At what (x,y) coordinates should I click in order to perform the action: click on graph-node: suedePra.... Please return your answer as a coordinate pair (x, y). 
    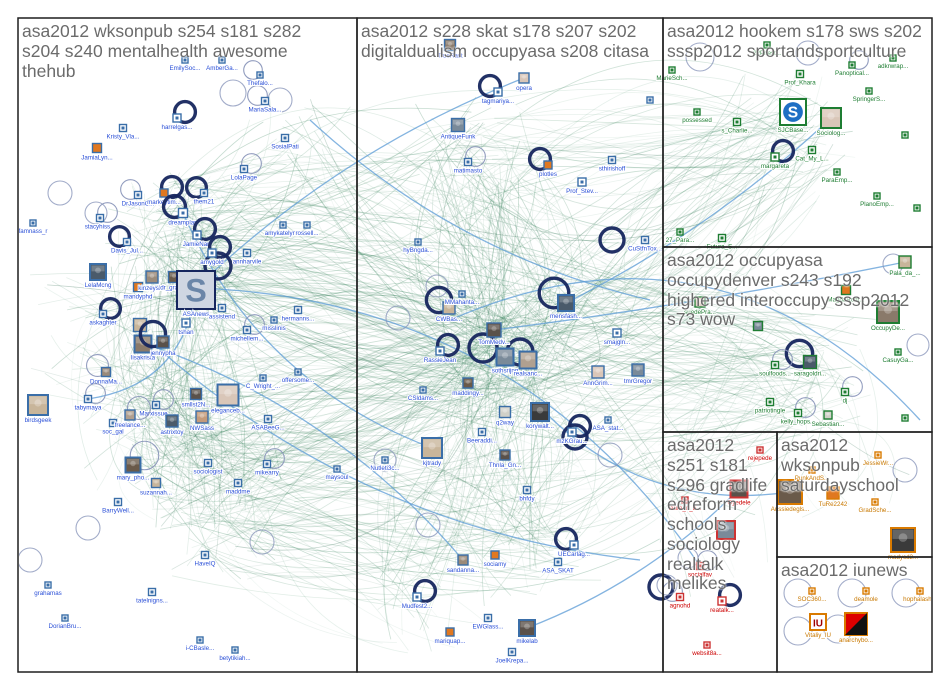
    Looking at the image, I should click on (700, 306).